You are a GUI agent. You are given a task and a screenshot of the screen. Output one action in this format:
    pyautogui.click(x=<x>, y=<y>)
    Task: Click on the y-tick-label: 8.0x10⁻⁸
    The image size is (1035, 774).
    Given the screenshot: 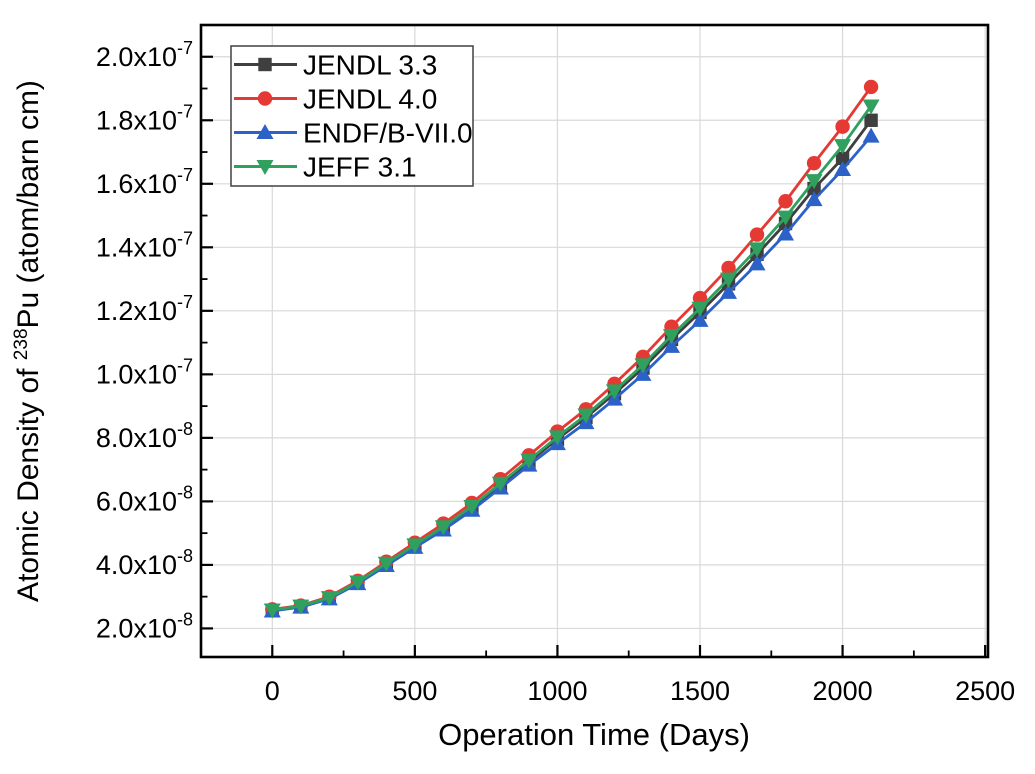 What is the action you would take?
    pyautogui.click(x=144, y=436)
    